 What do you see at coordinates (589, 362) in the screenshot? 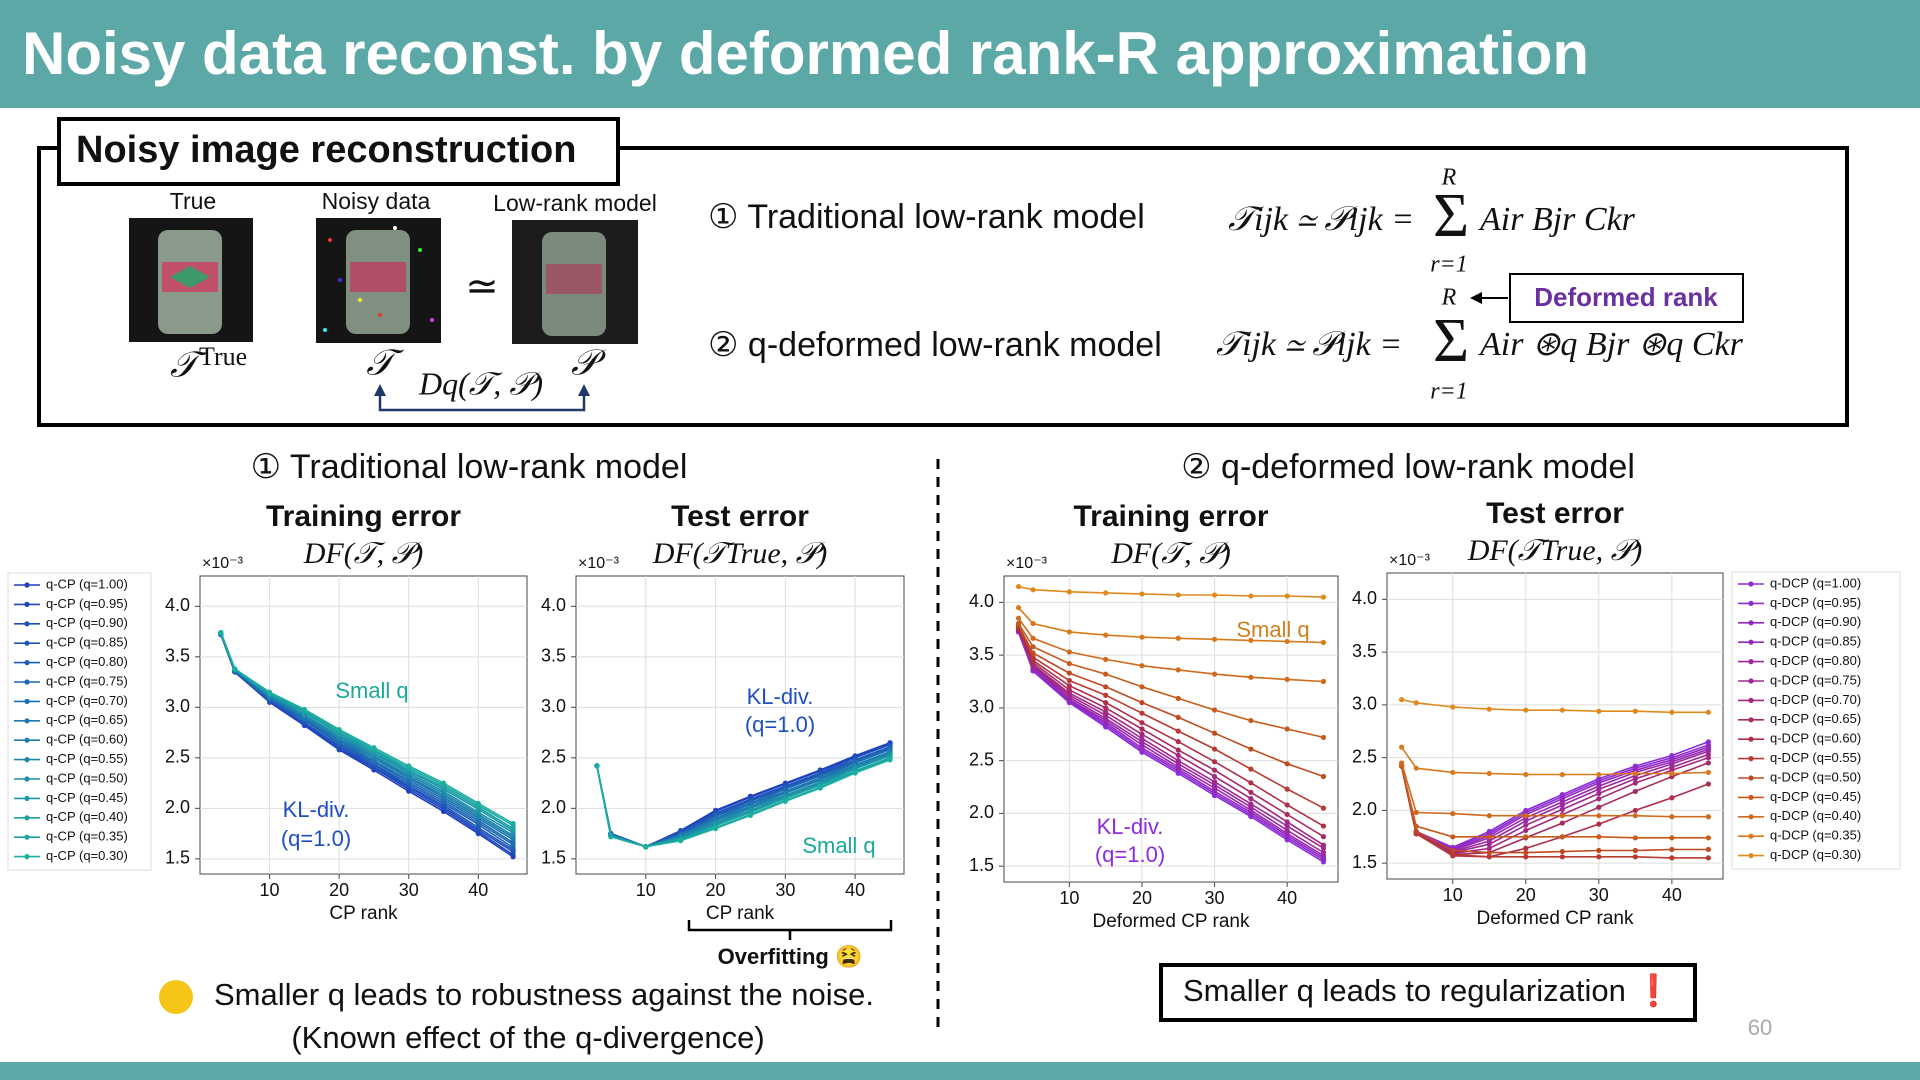
I see `symbol: 𝒫` at bounding box center [589, 362].